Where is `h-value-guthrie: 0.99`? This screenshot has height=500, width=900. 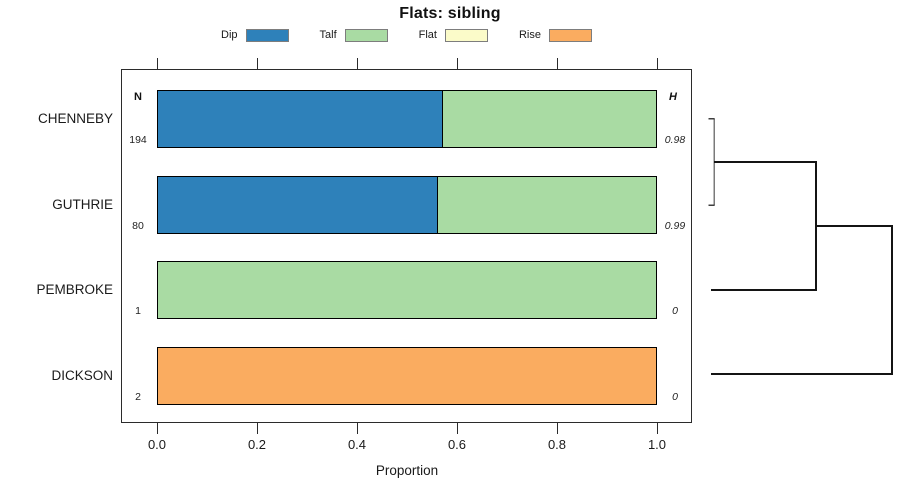
h-value-guthrie: 0.99 is located at coordinates (675, 225).